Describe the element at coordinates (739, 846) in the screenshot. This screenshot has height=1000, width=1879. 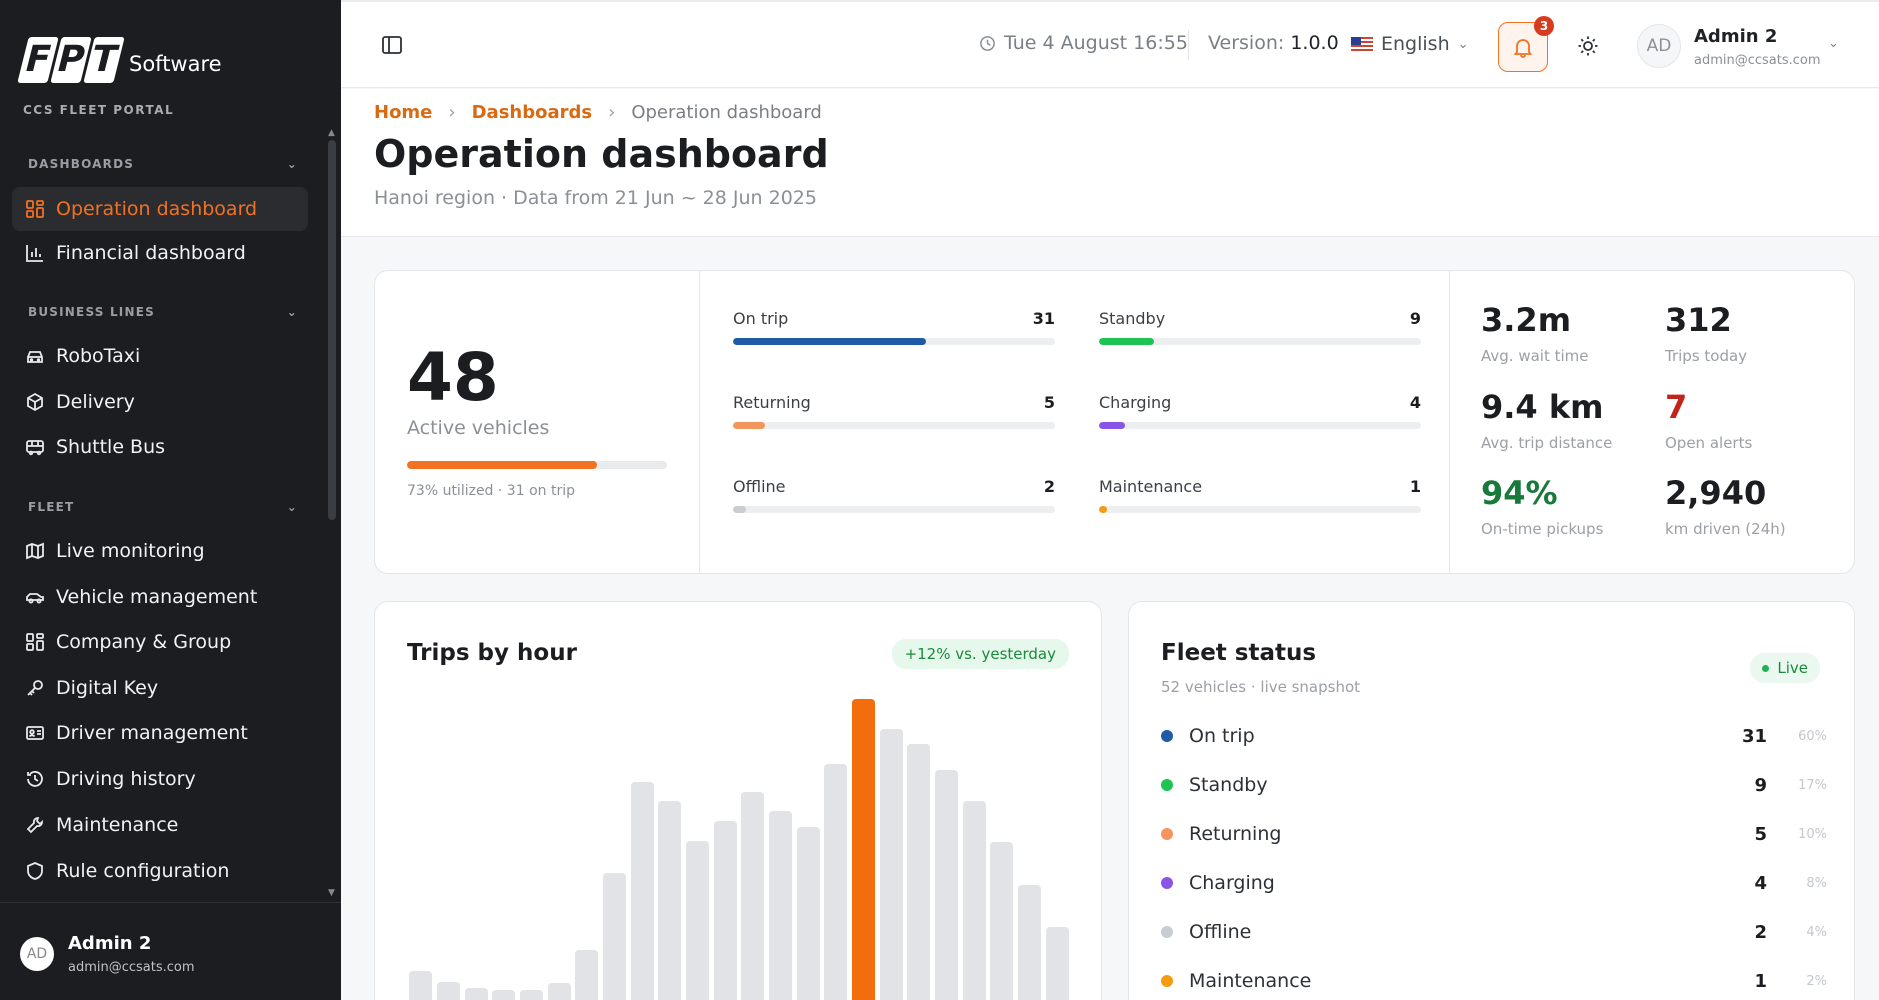
I see `trips-bar-chart` at that location.